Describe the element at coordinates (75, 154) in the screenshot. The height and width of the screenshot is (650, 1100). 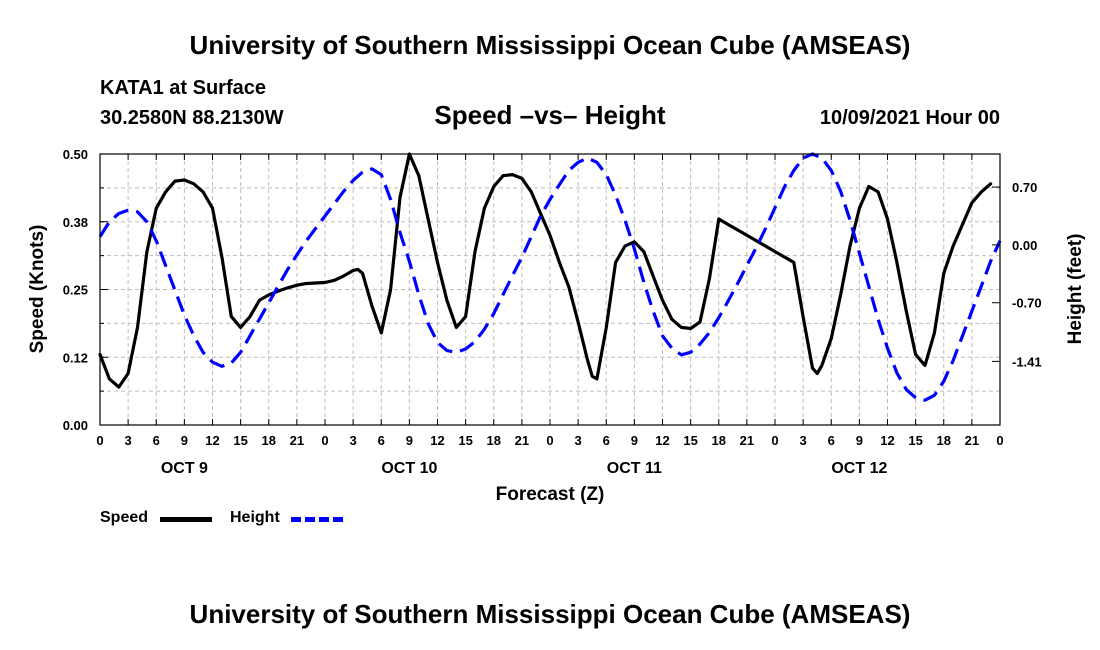
I see `y-left-tick-label: 0.50` at that location.